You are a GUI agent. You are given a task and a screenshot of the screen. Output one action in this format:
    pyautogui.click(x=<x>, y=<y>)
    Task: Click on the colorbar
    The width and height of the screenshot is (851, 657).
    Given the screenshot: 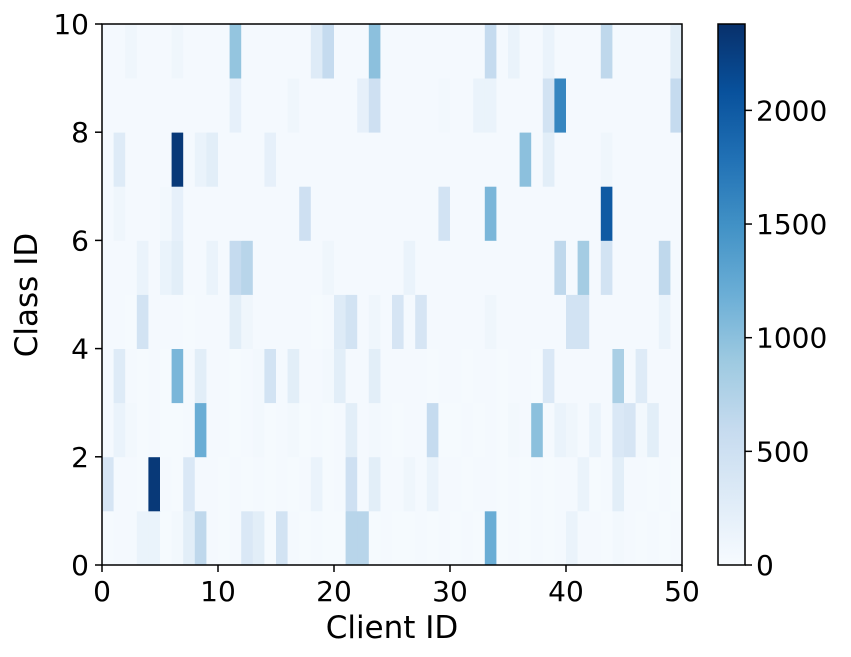 What is the action you would take?
    pyautogui.click(x=731, y=294)
    